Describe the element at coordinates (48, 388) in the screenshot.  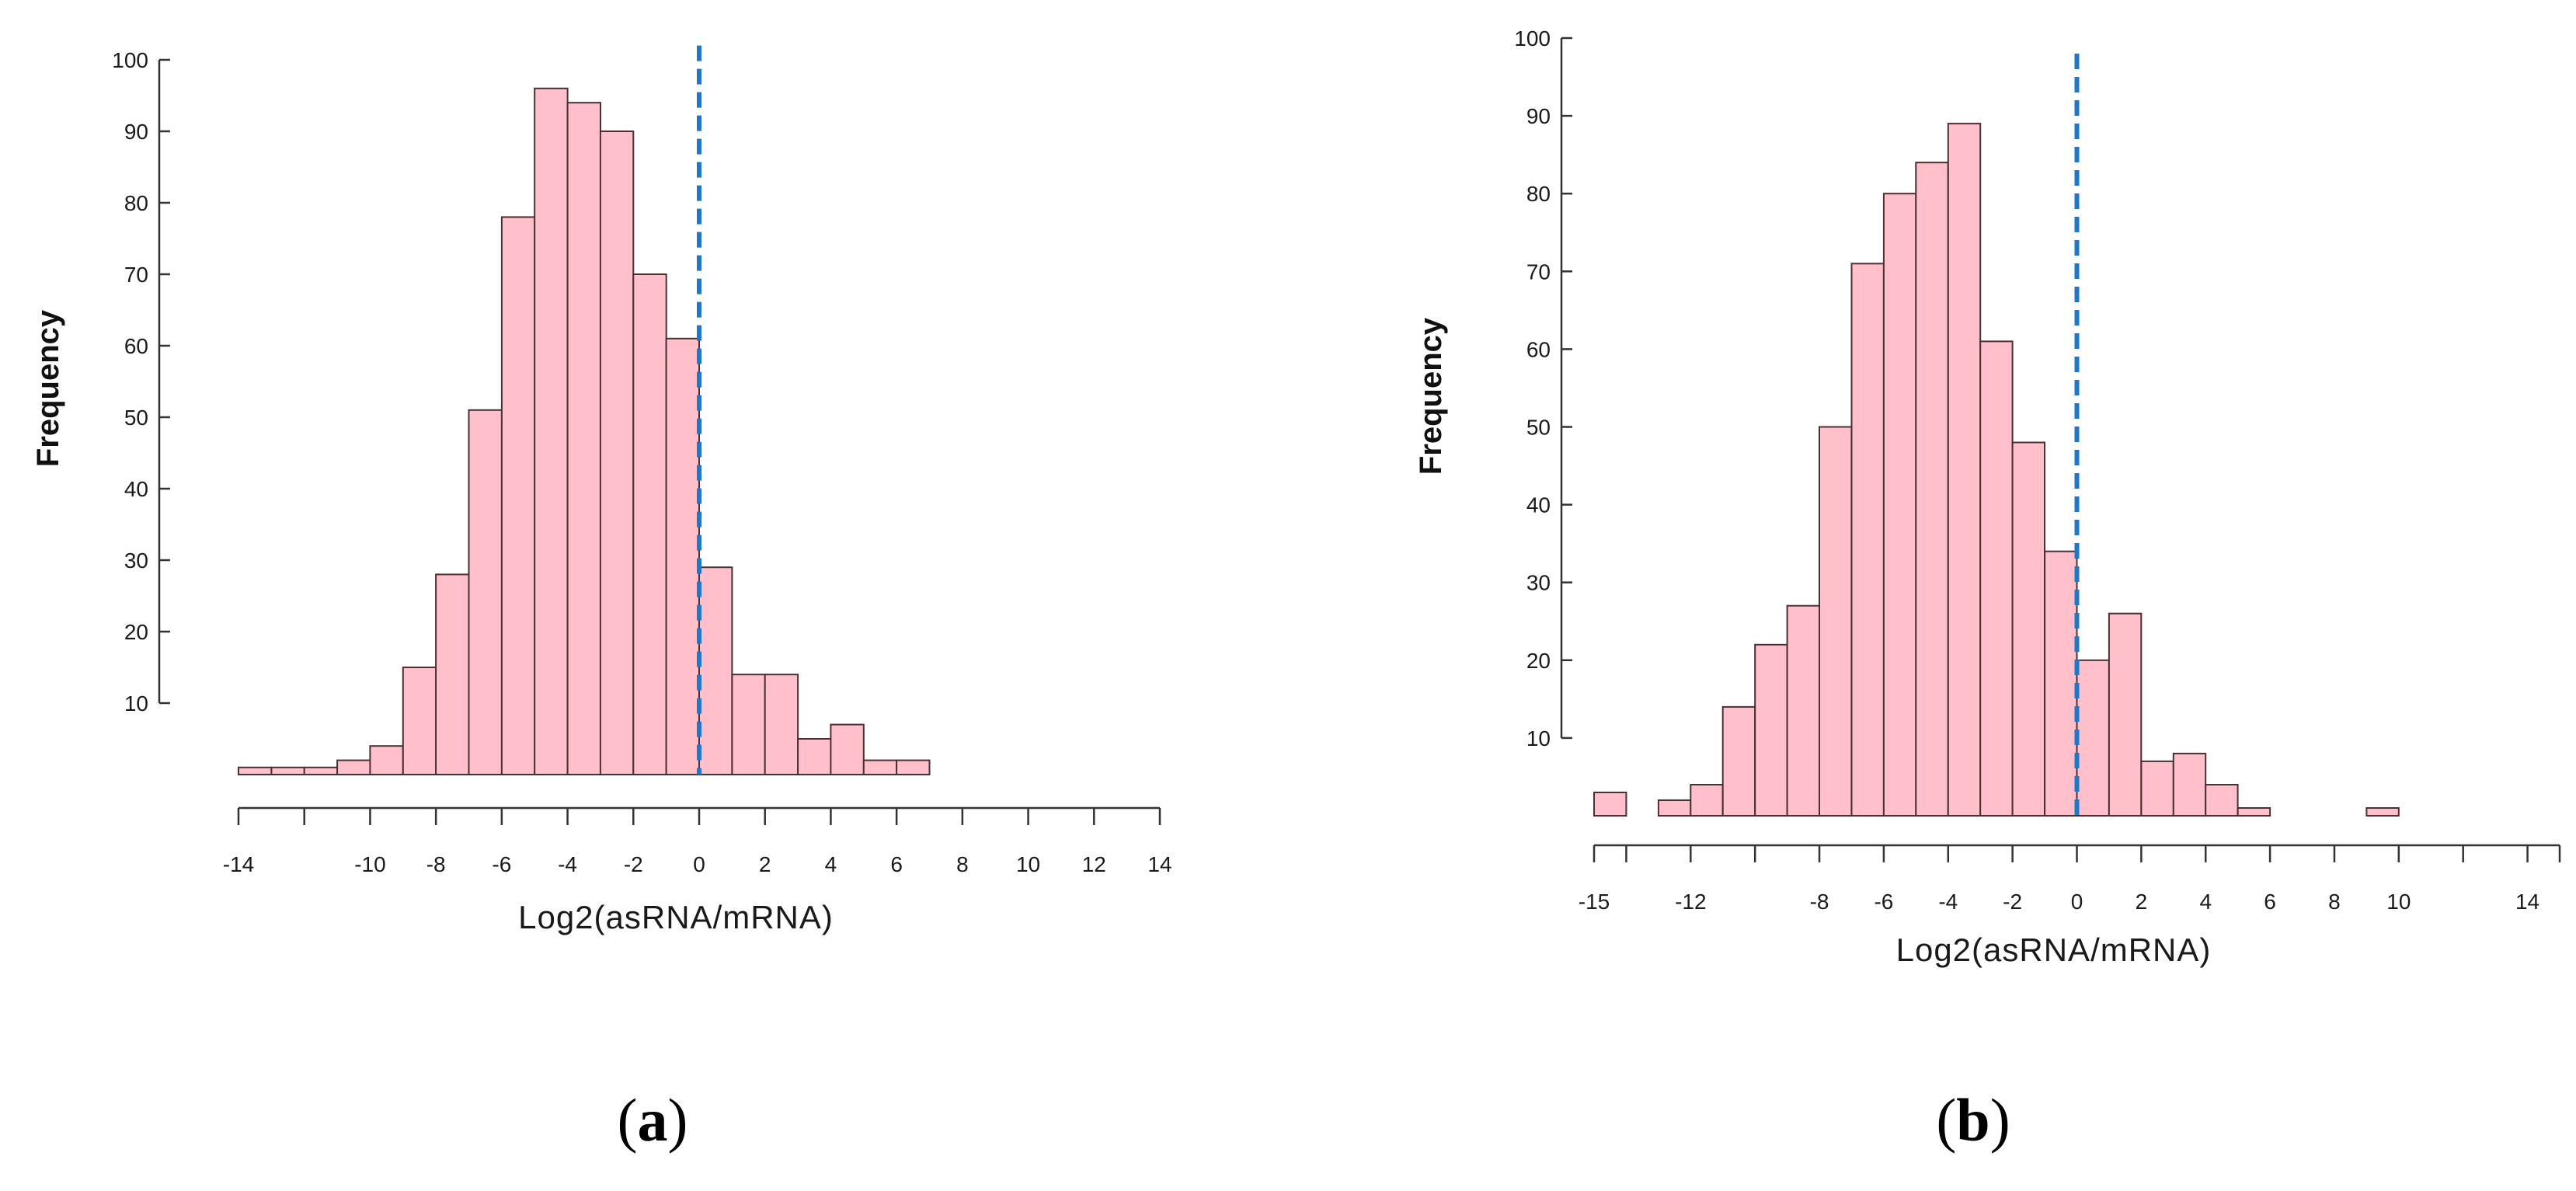
I see `y-axis-title-a: Frequency` at that location.